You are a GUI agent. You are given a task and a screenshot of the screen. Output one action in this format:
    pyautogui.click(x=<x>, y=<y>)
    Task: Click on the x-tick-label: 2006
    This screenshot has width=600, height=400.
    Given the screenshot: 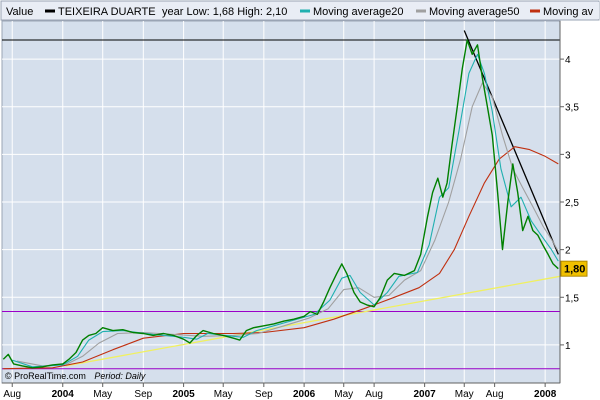 What is the action you would take?
    pyautogui.click(x=304, y=394)
    